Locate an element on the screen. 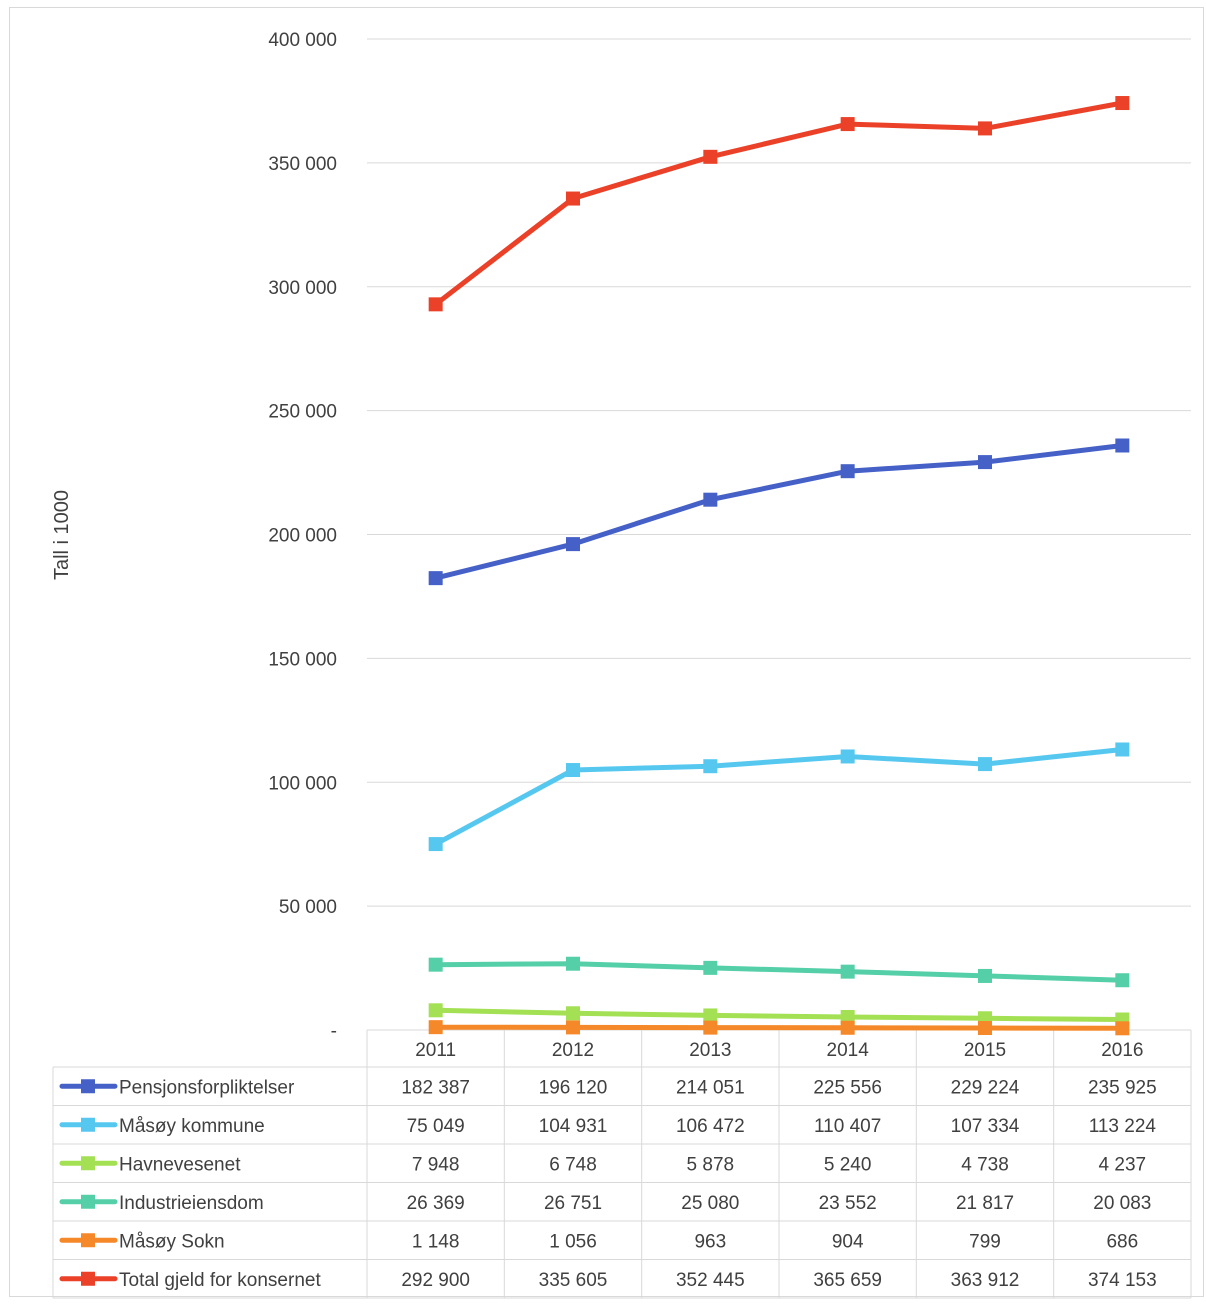 This screenshot has width=1206, height=1304. data-label: 5 878 is located at coordinates (711, 1164).